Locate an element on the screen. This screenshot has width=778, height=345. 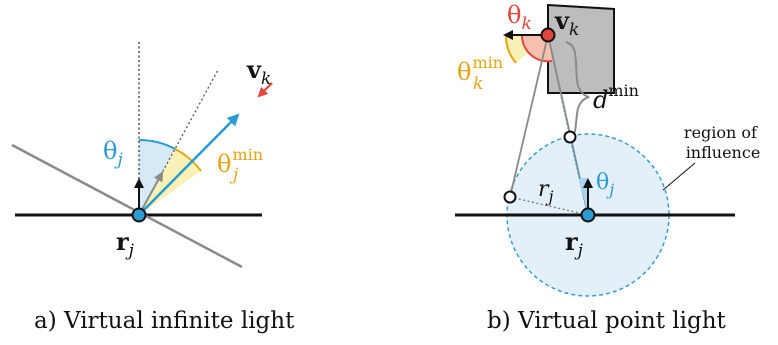
label-rj-b: rj is located at coordinates (574, 244).